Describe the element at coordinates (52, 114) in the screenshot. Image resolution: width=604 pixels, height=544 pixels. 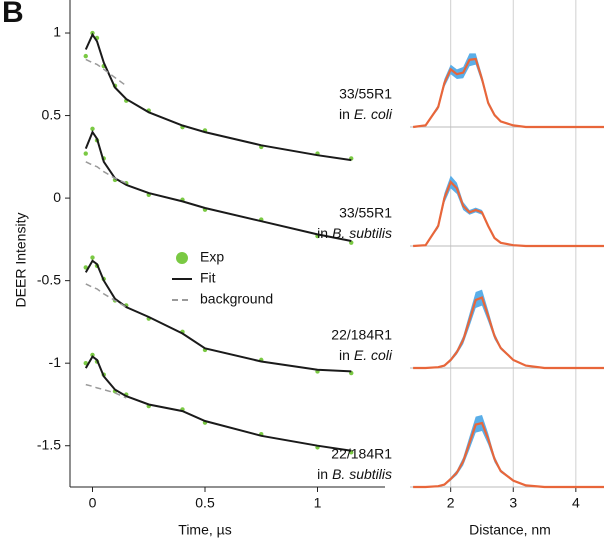
I see `y-tick-label: 0.5` at that location.